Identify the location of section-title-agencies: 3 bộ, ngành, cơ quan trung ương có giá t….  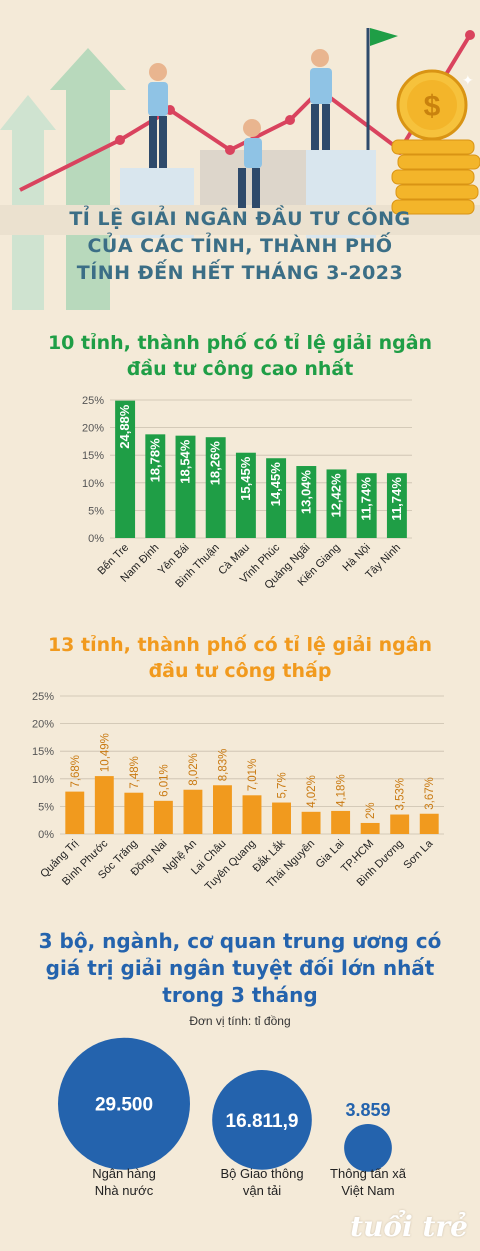
(240, 968).